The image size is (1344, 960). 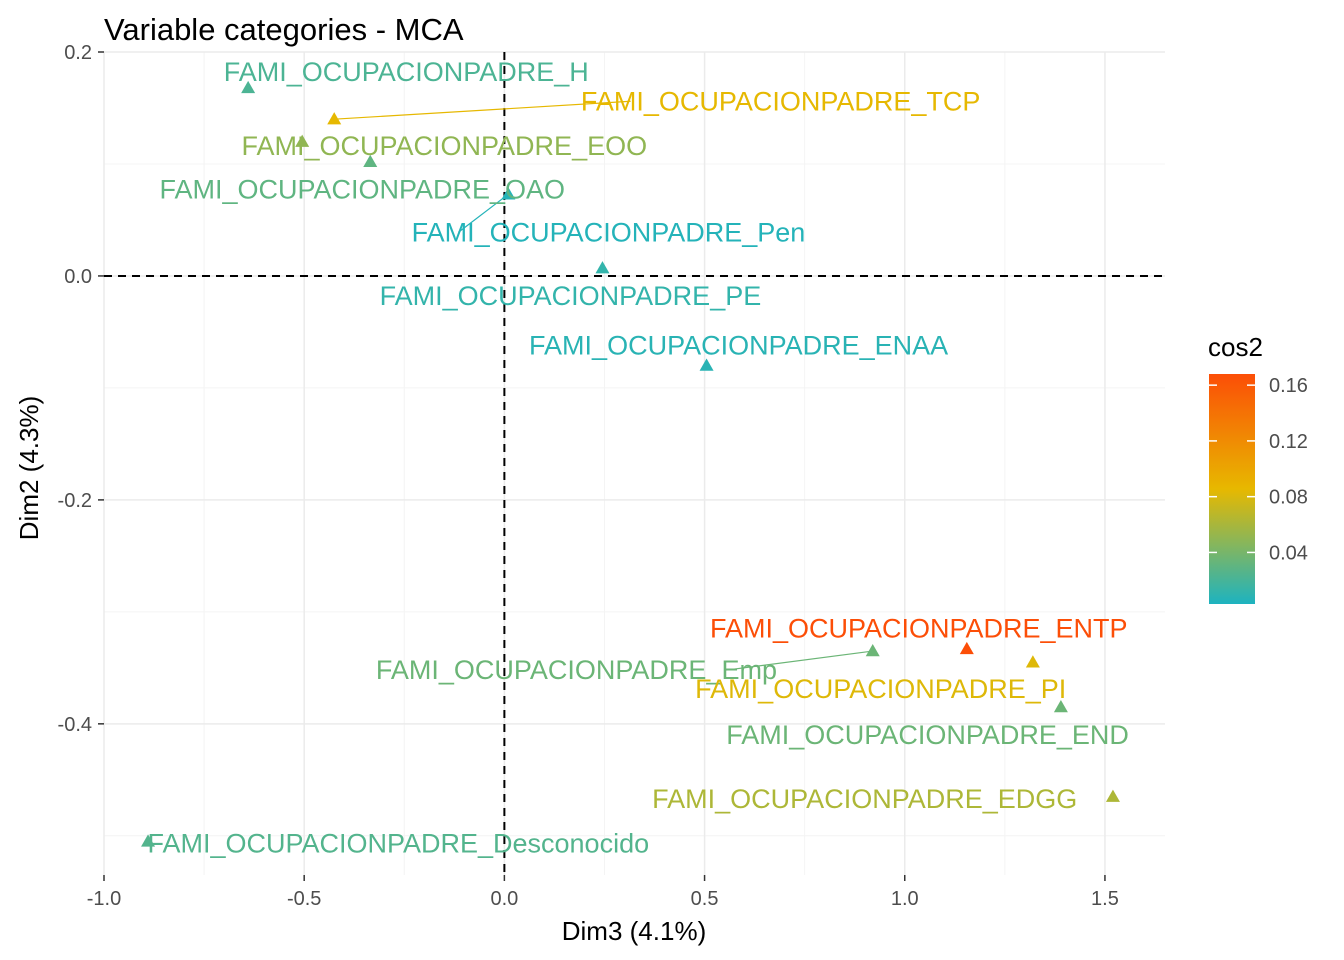 What do you see at coordinates (919, 629) in the screenshot?
I see `point-label: FAMI_OCUPACIONPADRE_ENTP` at bounding box center [919, 629].